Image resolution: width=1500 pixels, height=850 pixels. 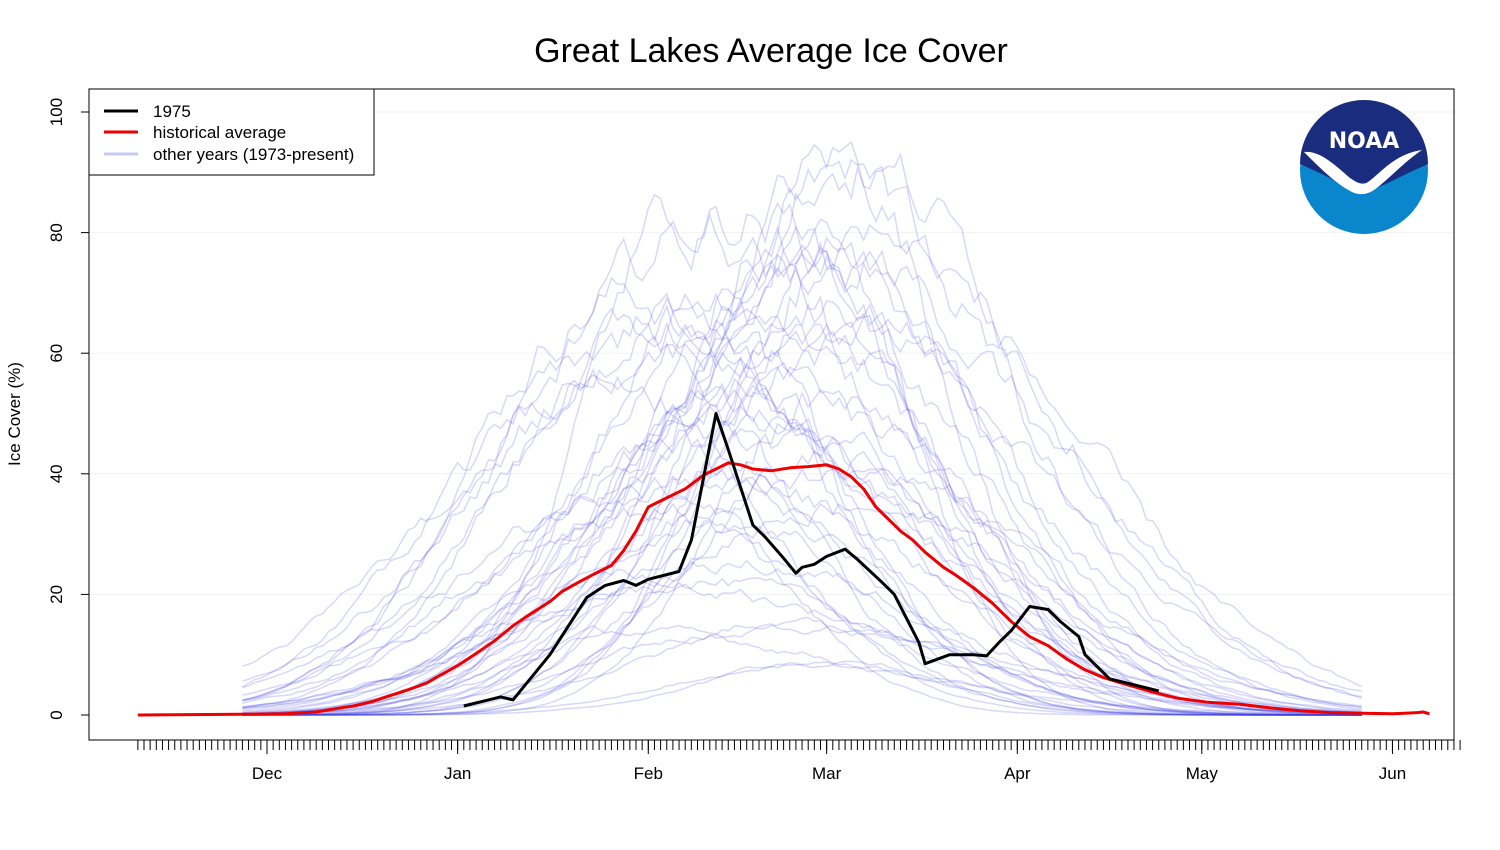 I want to click on y-axis-label: Ice Cover (%), so click(x=14, y=414).